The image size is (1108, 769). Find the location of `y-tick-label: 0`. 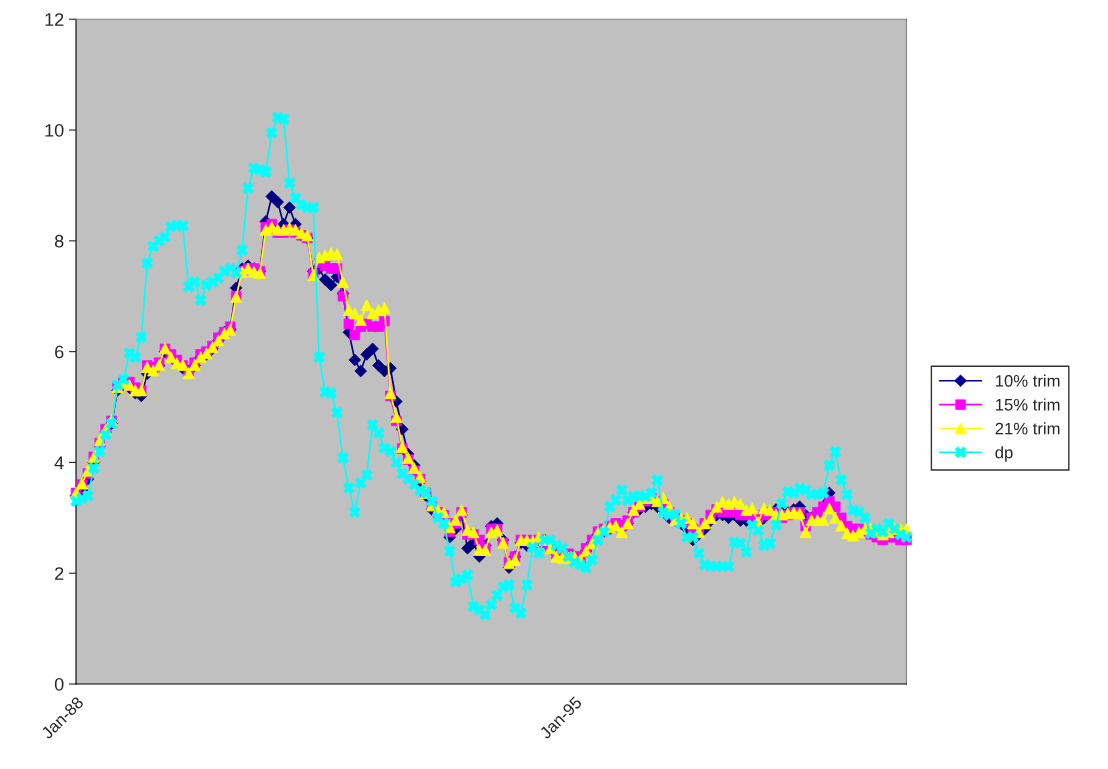

y-tick-label: 0 is located at coordinates (59, 684).